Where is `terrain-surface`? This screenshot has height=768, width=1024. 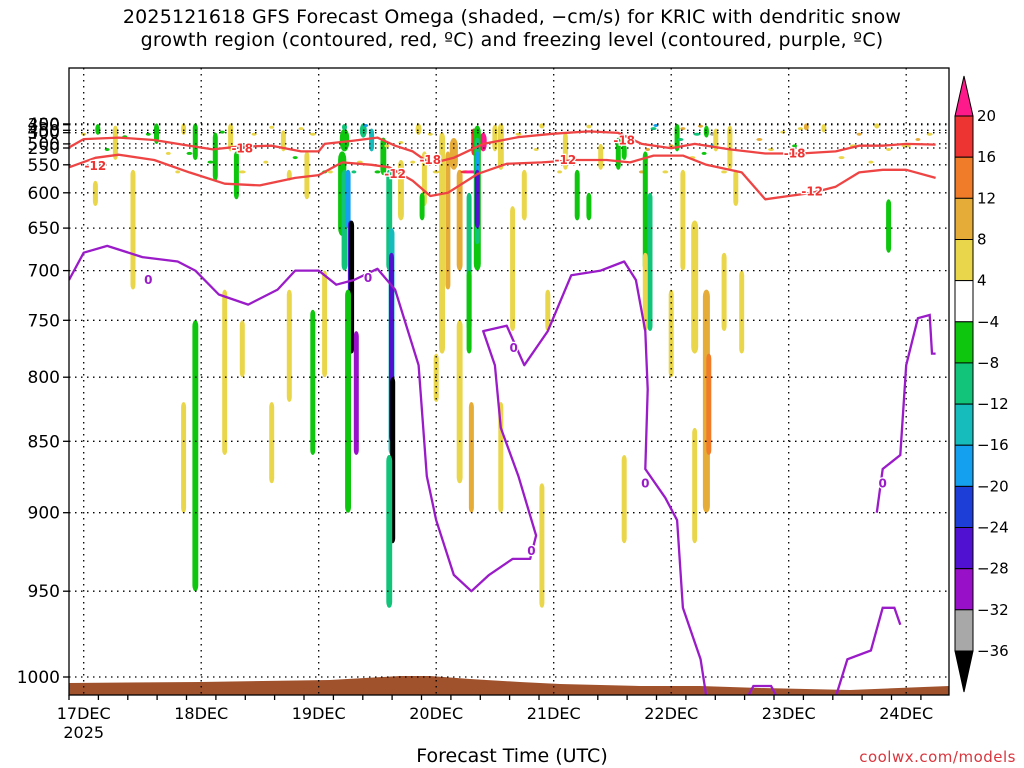
terrain-surface is located at coordinates (509, 685).